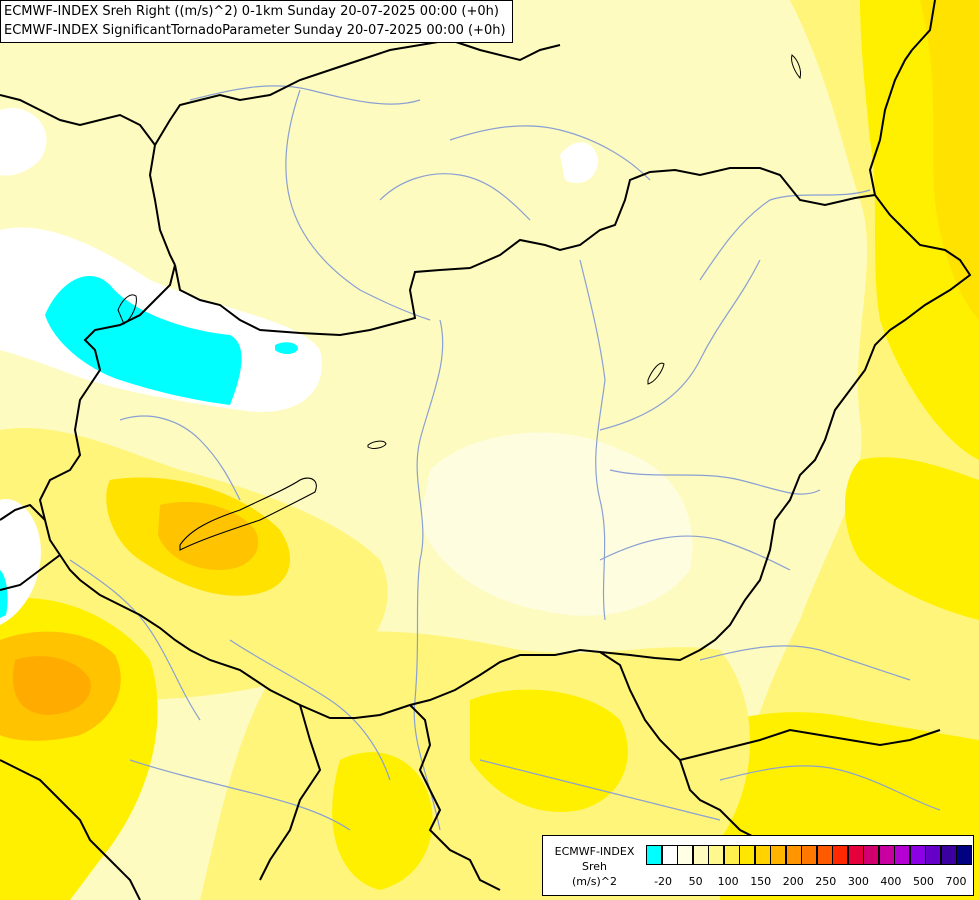 Image resolution: width=979 pixels, height=900 pixels. What do you see at coordinates (286, 348) in the screenshot?
I see `field-cyan-small` at bounding box center [286, 348].